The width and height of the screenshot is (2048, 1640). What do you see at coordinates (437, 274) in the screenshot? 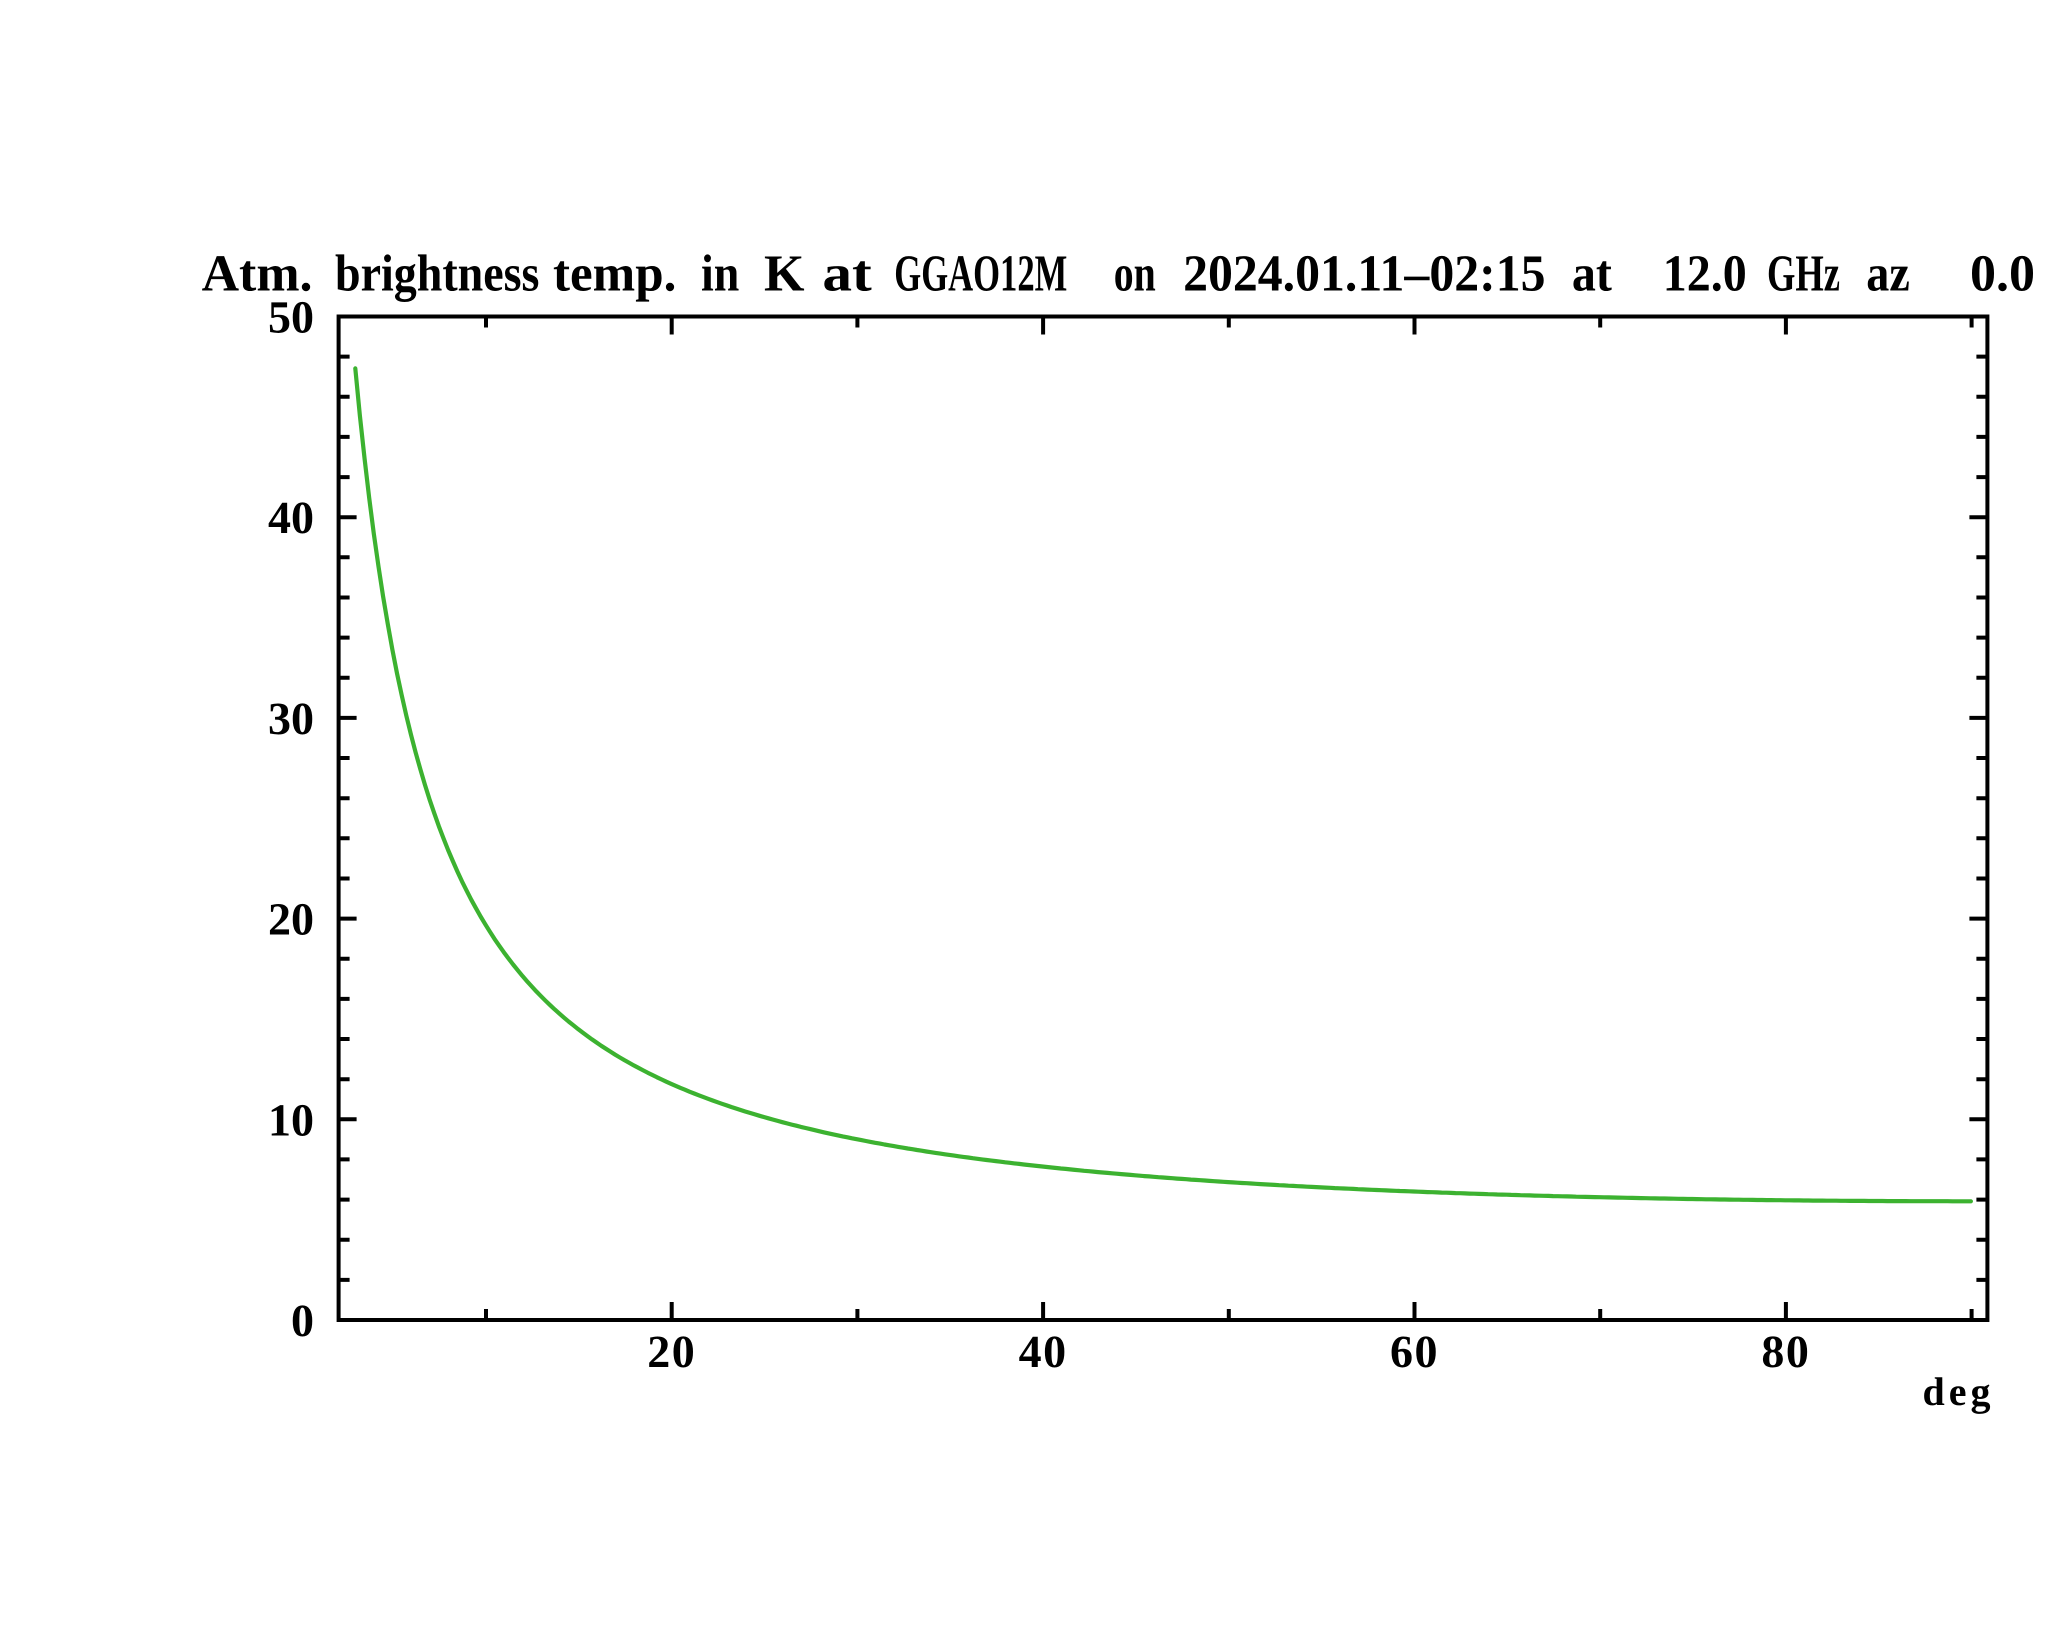
I see `svg-text: brightness` at bounding box center [437, 274].